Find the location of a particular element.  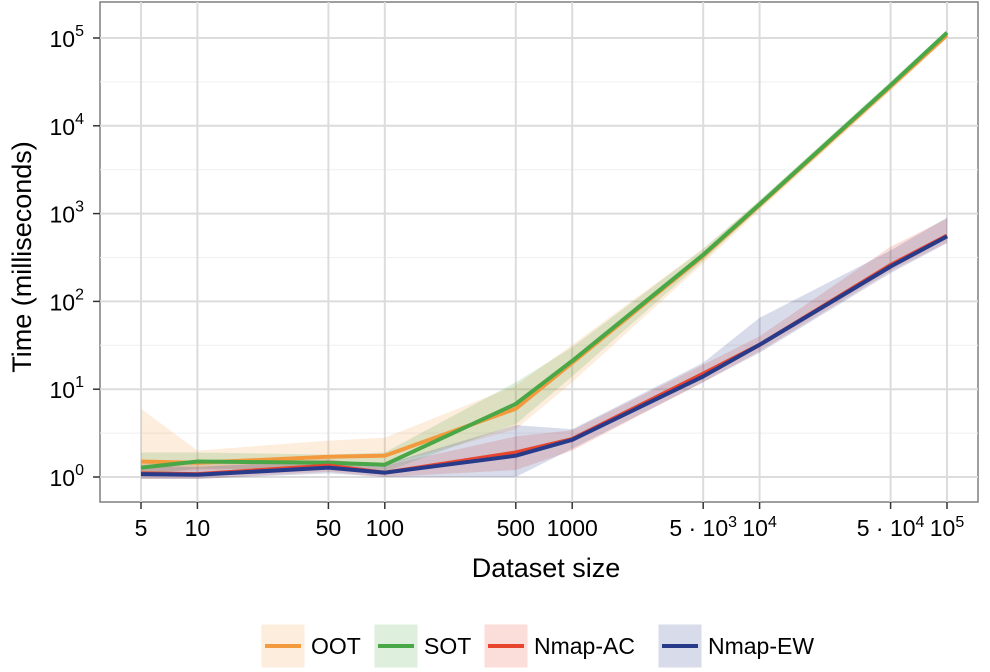

x-tick-label: 10⁴ is located at coordinates (759, 527).